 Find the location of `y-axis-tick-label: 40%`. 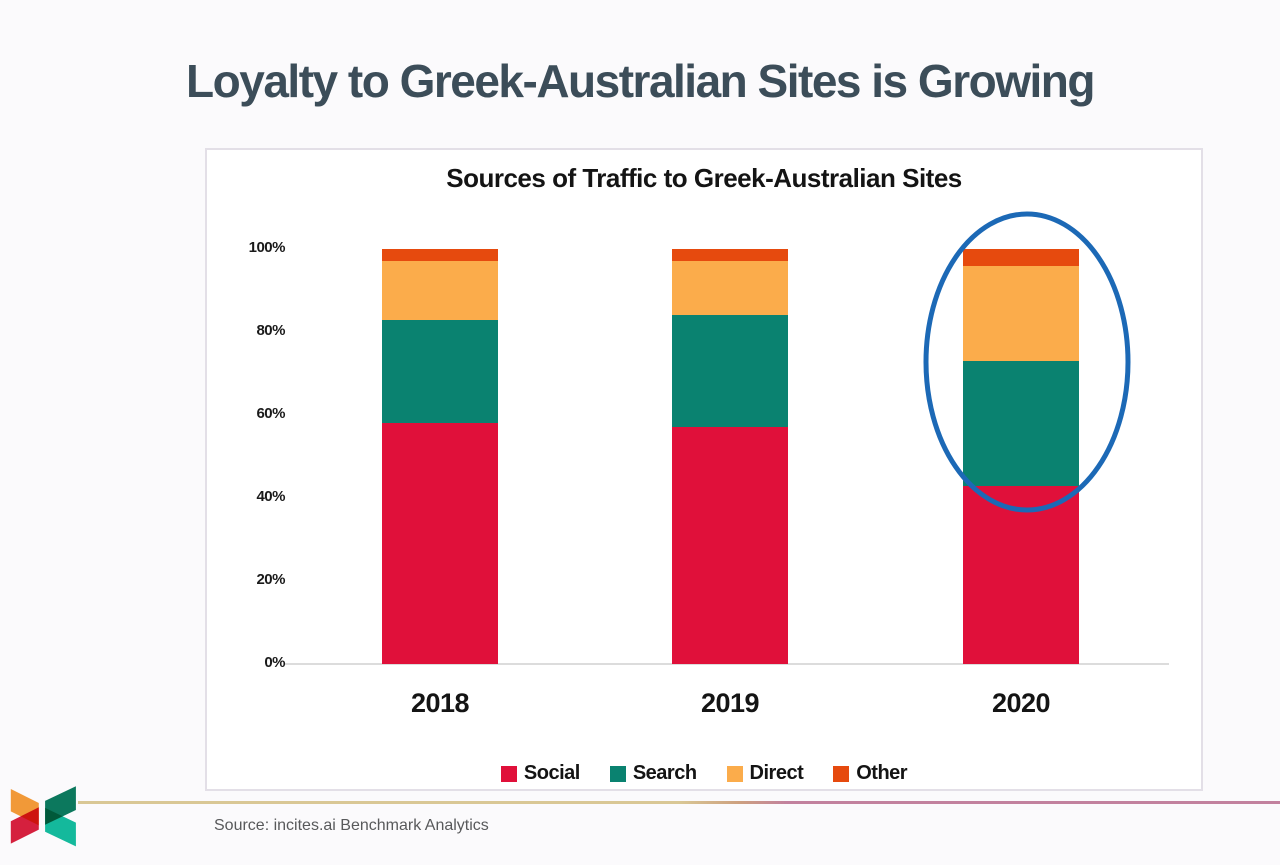

y-axis-tick-label: 40% is located at coordinates (270, 496).